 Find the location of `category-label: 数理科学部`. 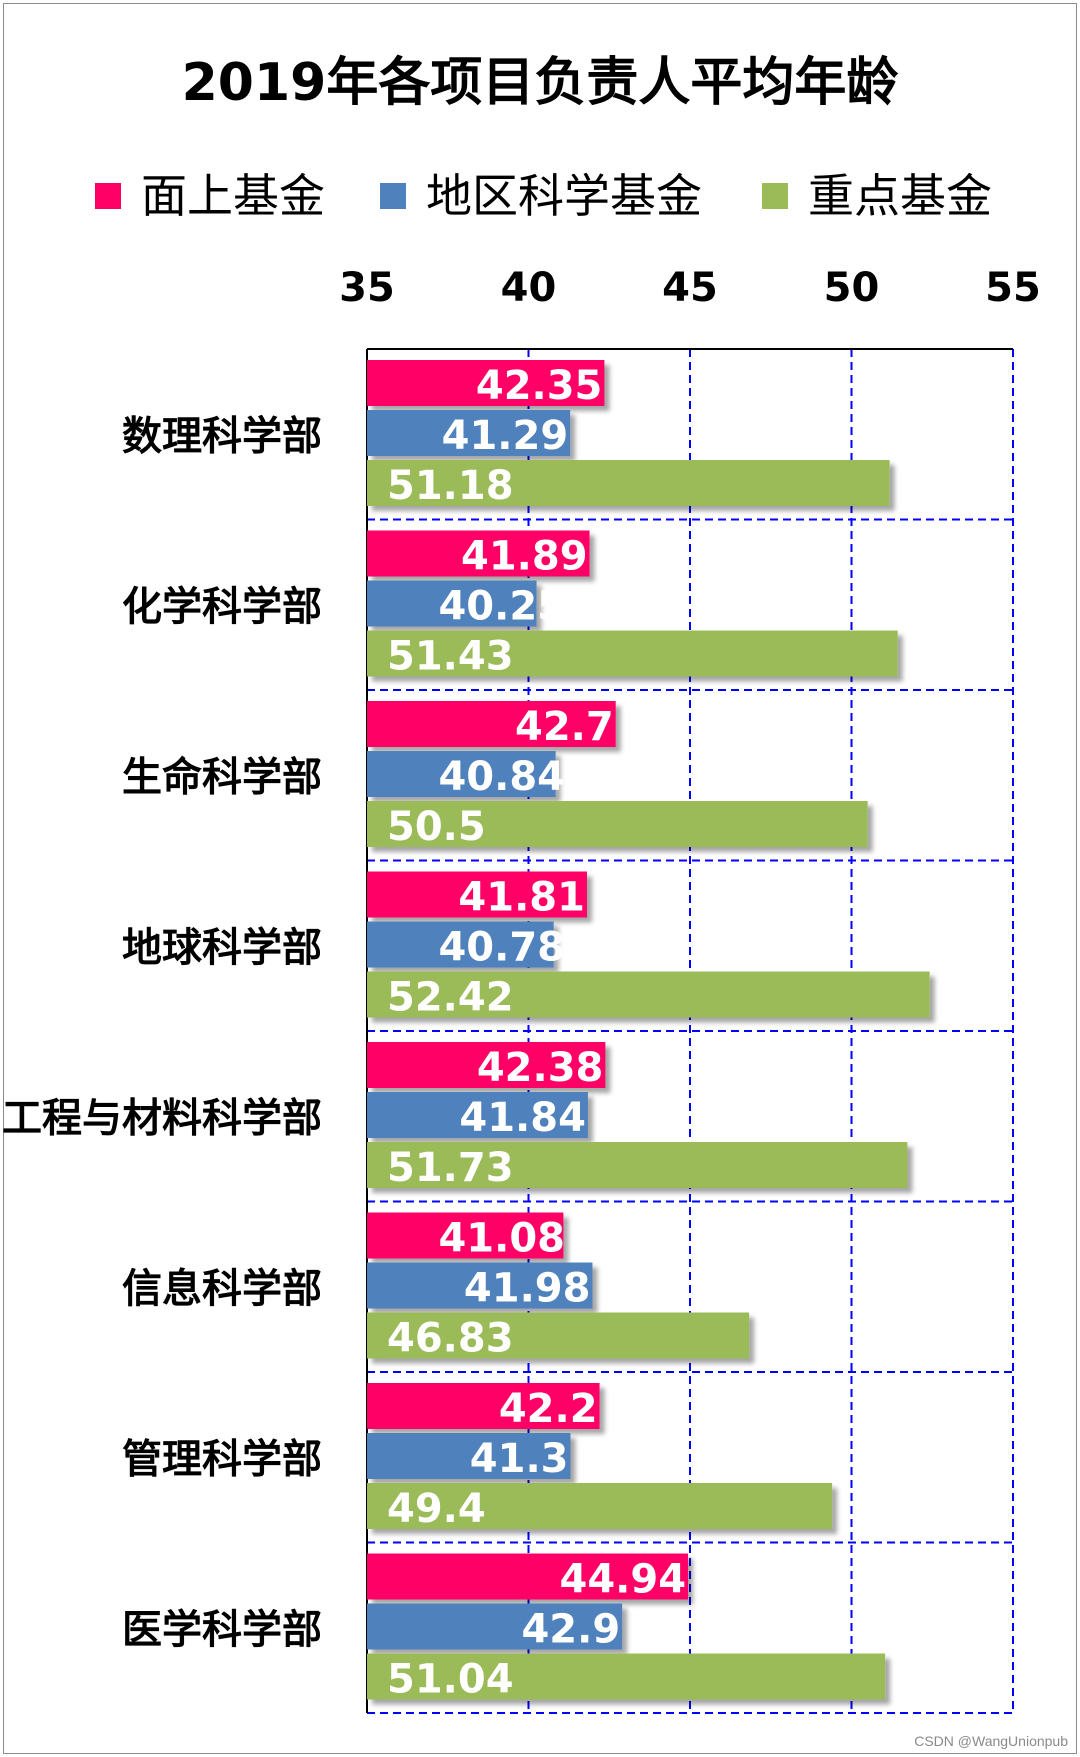

category-label: 数理科学部 is located at coordinates (222, 436).